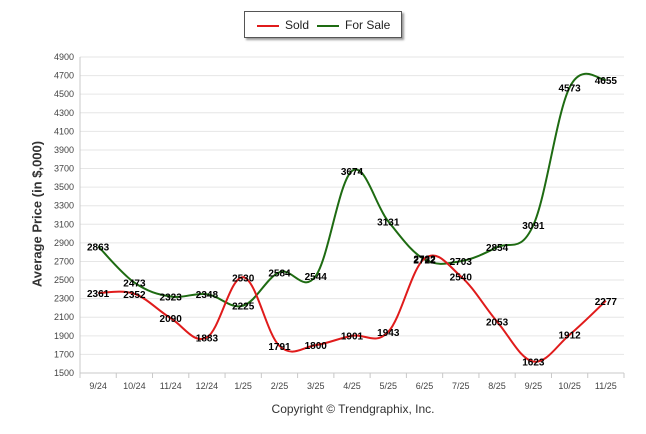  What do you see at coordinates (461, 262) in the screenshot?
I see `for-sale-data-label: 2703` at bounding box center [461, 262].